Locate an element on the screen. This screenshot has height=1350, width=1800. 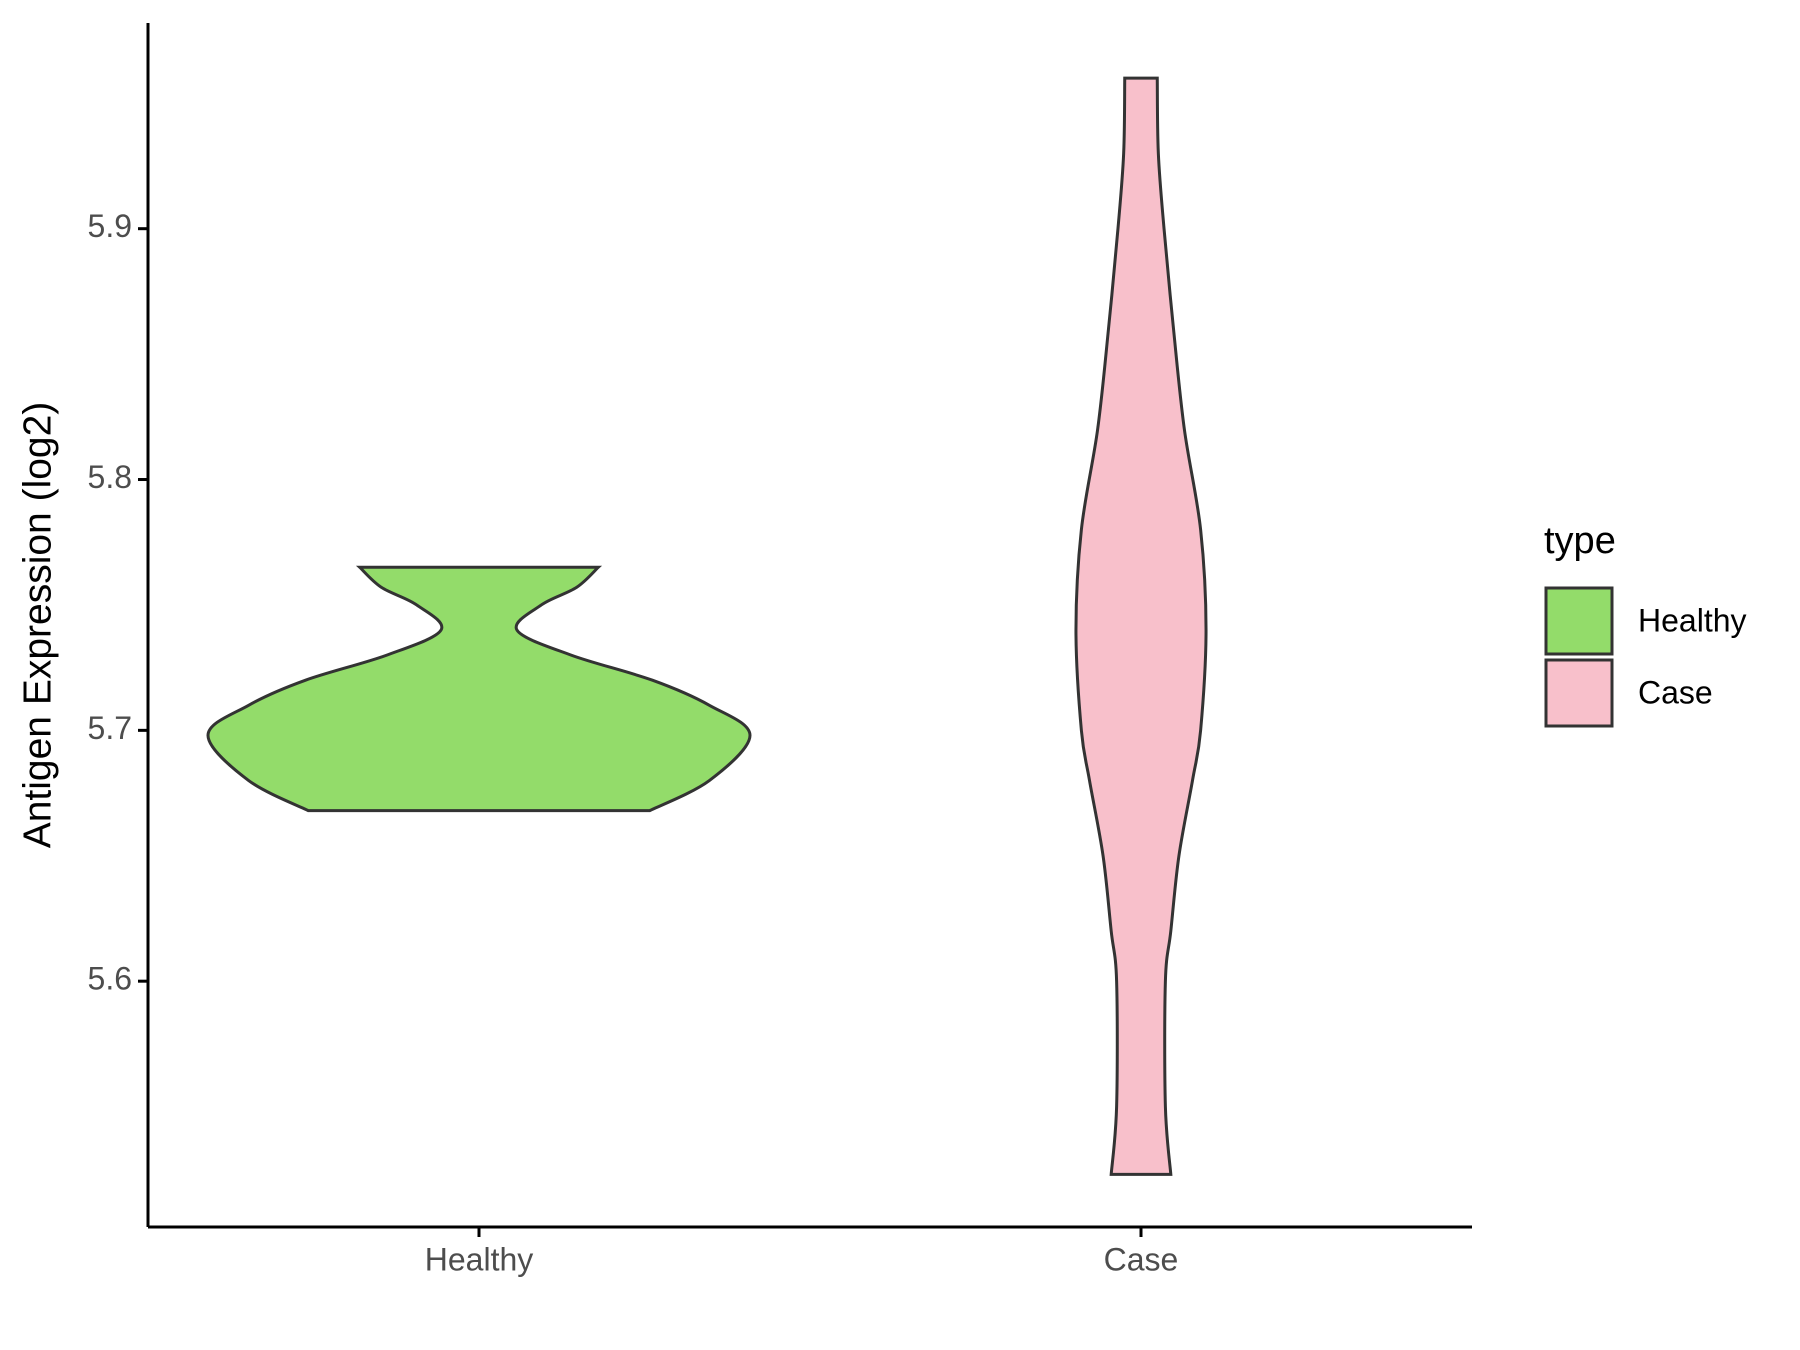
x-tick-label: Case is located at coordinates (1141, 1259).